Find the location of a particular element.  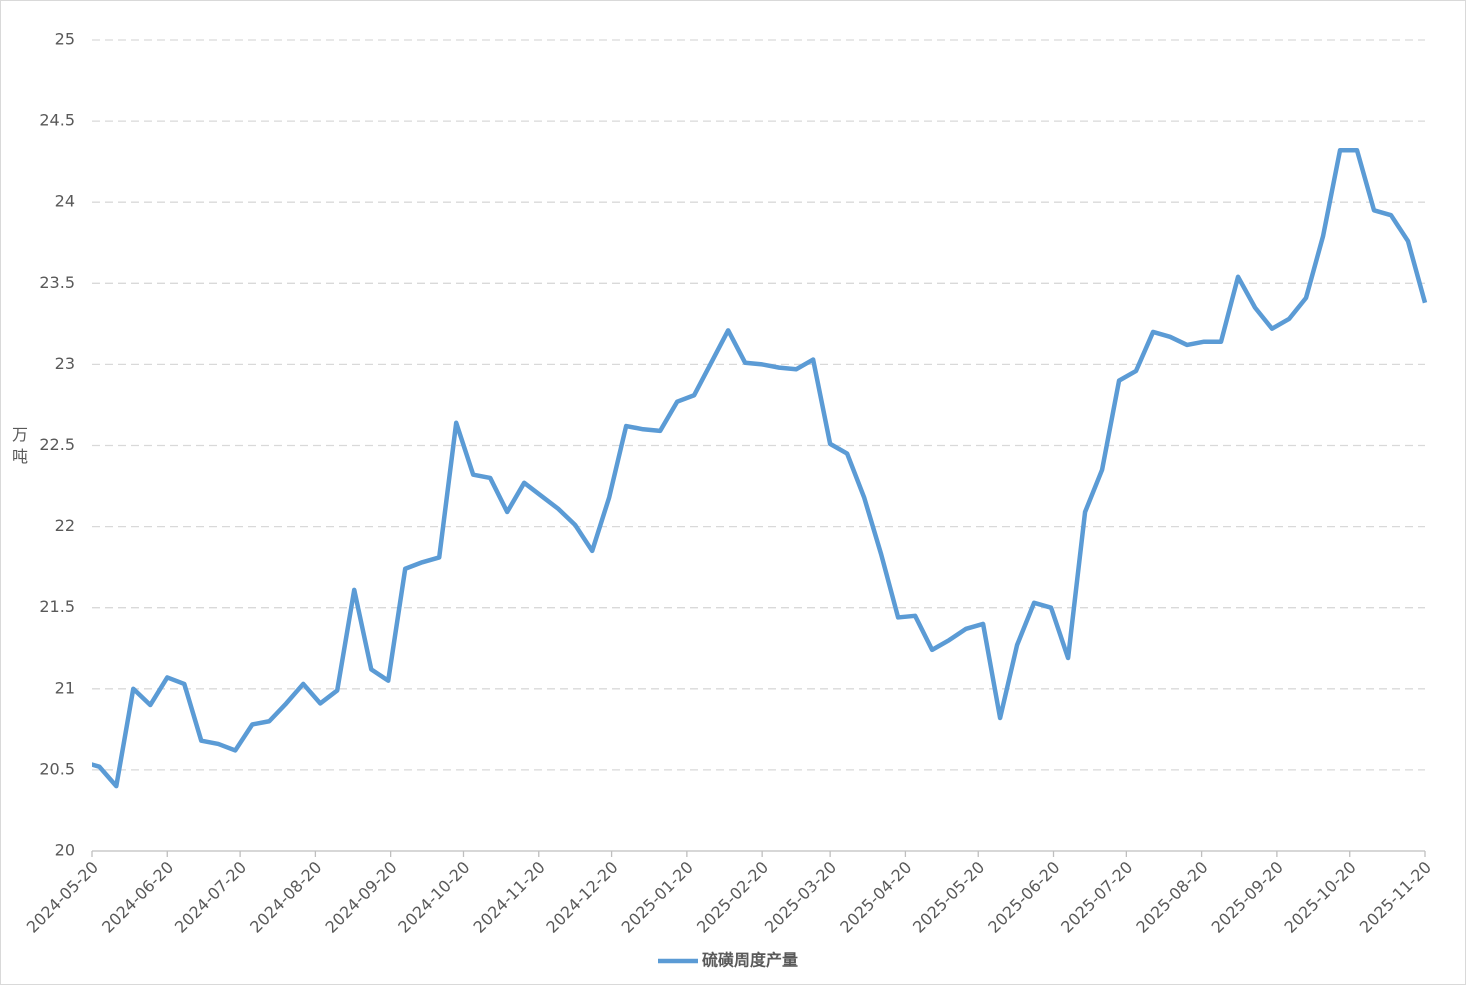

y-tick-label: 20.5 is located at coordinates (57, 768).